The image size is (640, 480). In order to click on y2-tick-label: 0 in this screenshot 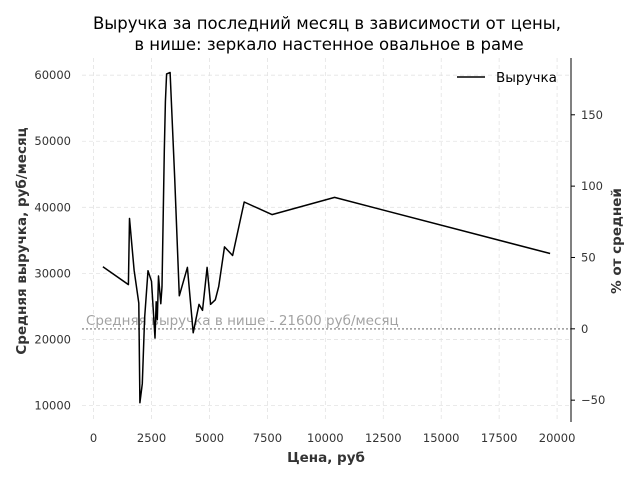, I will do `click(584, 329)`.